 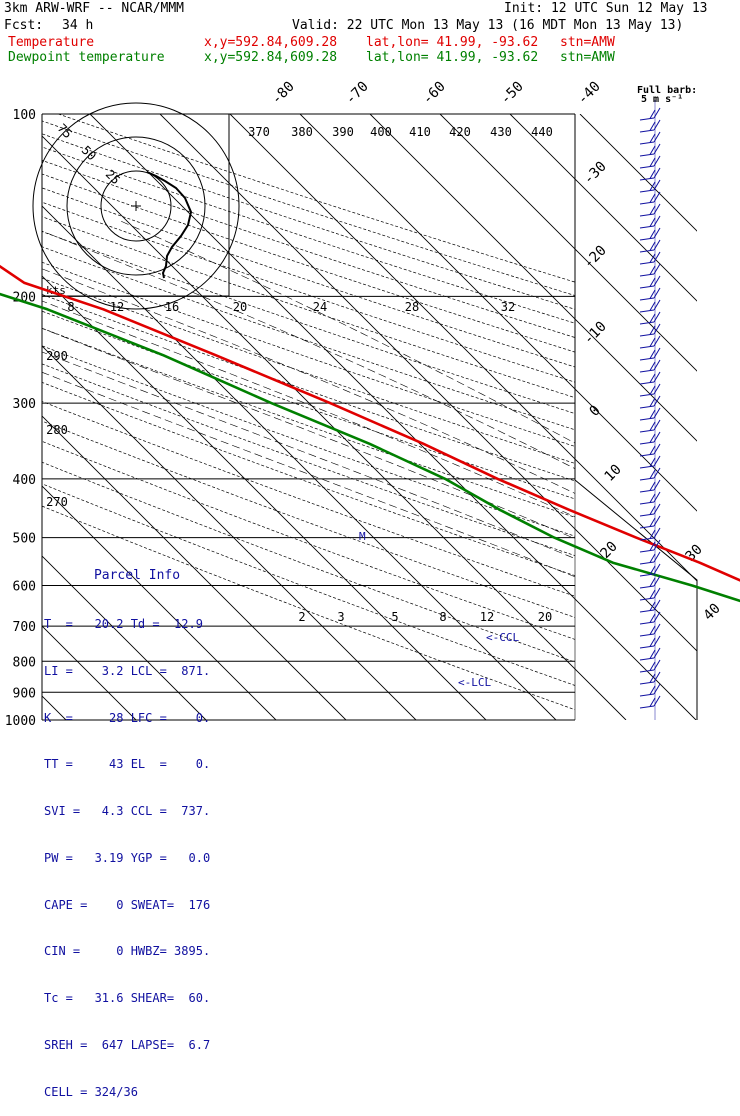 What do you see at coordinates (474, 682) in the screenshot?
I see `lcl-annotation: <-LCL` at bounding box center [474, 682].